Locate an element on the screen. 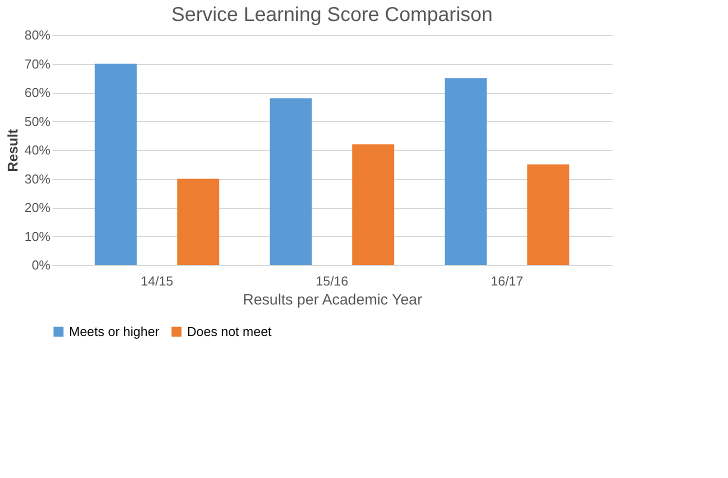  y-tick-label: 70% is located at coordinates (37, 64).